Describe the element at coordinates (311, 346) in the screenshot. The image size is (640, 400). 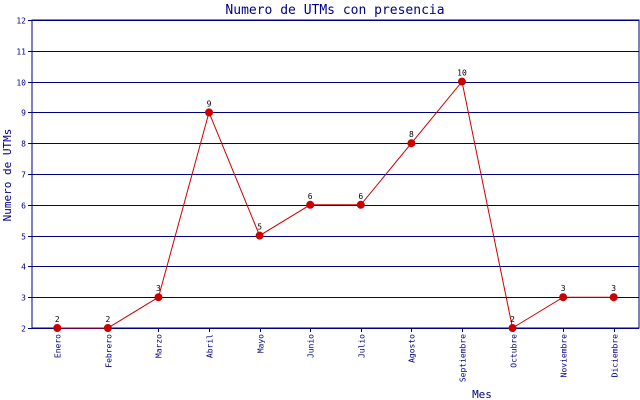
I see `x-tick-label: Junio` at that location.